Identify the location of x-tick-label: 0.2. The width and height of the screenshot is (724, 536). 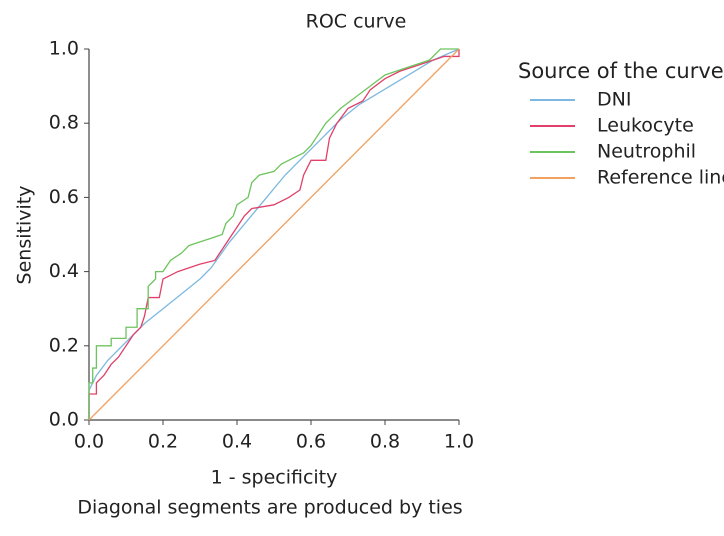
(163, 442).